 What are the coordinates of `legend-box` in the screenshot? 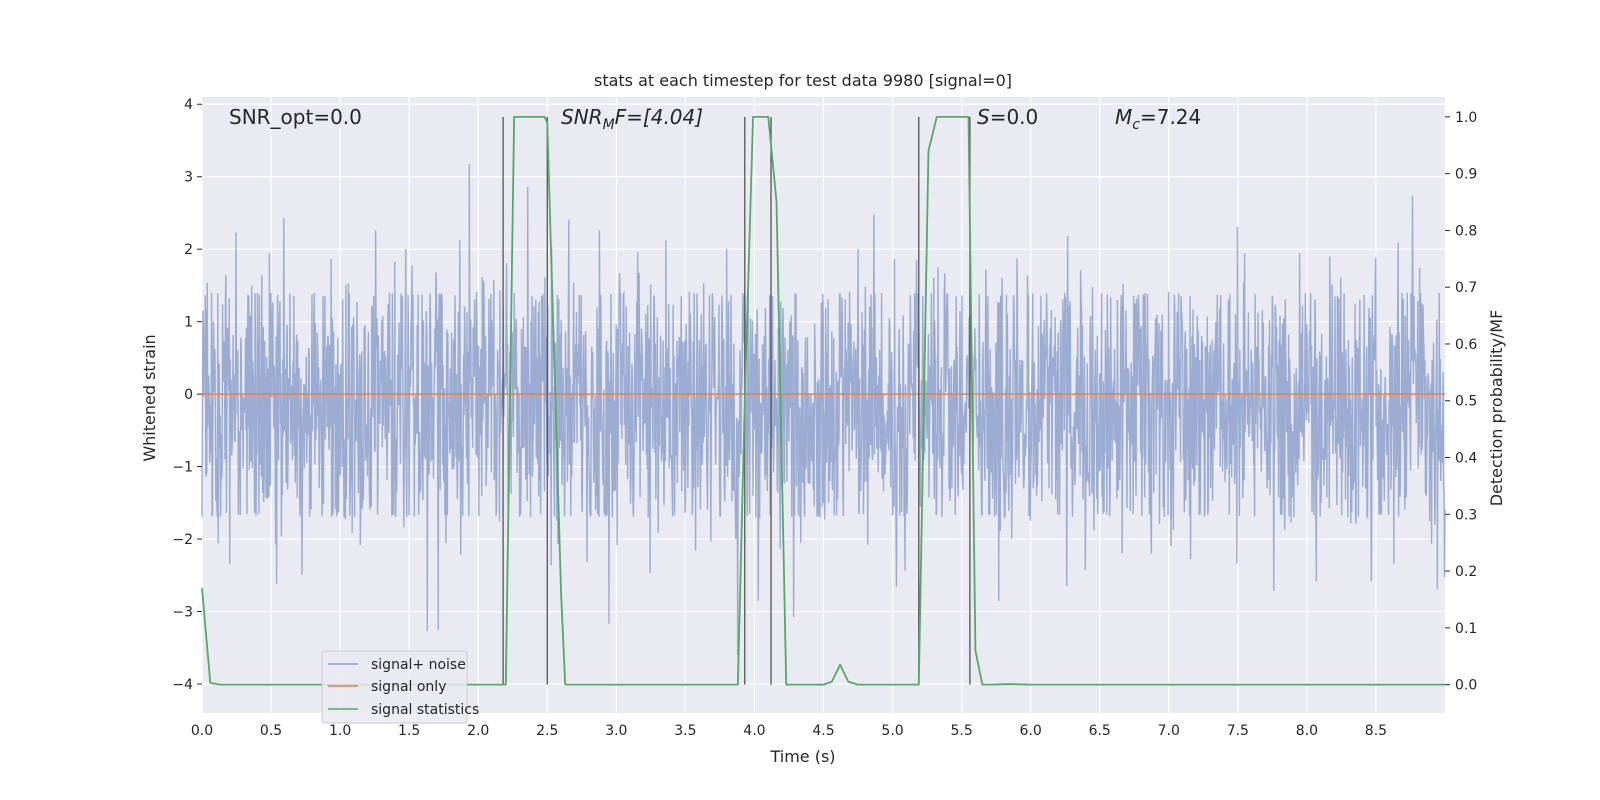 It's located at (394, 687).